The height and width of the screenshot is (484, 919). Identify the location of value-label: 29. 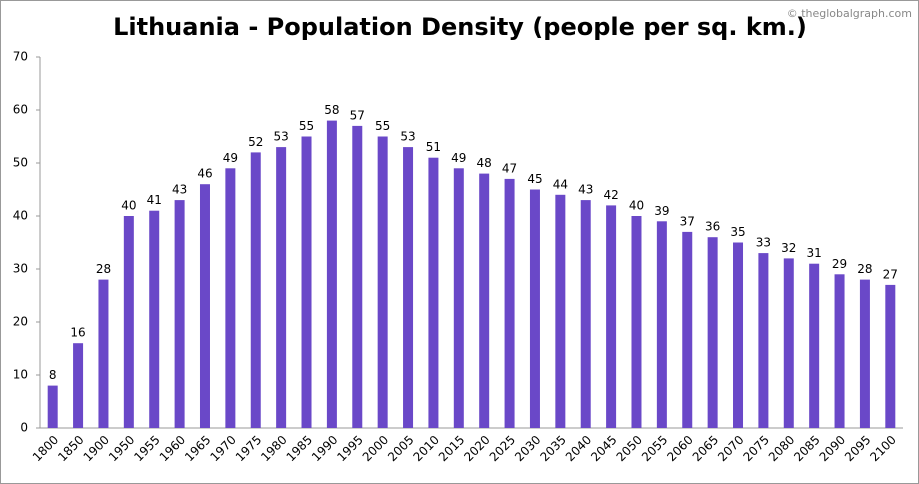
(839, 264).